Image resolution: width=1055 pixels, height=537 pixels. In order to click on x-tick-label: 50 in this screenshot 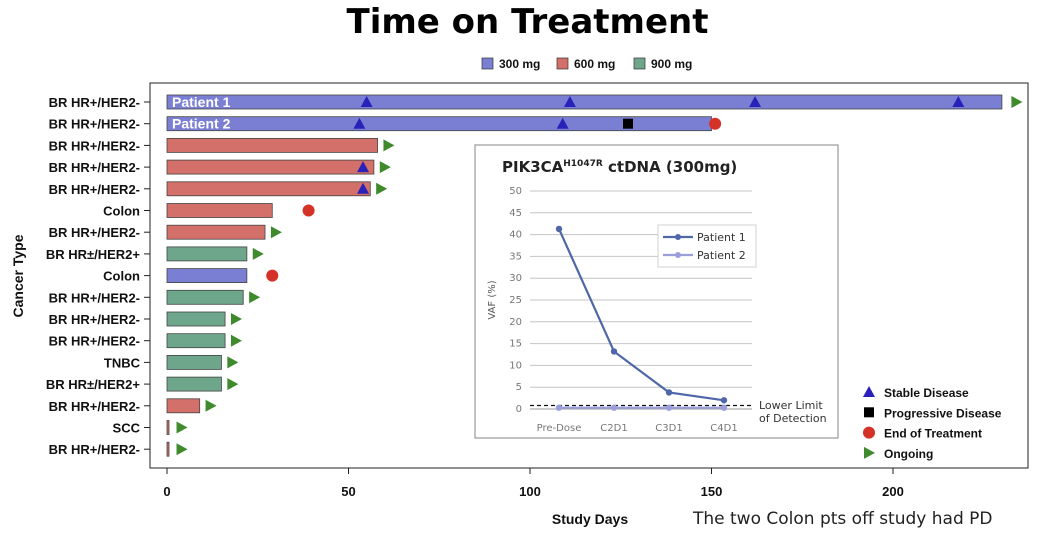, I will do `click(348, 491)`.